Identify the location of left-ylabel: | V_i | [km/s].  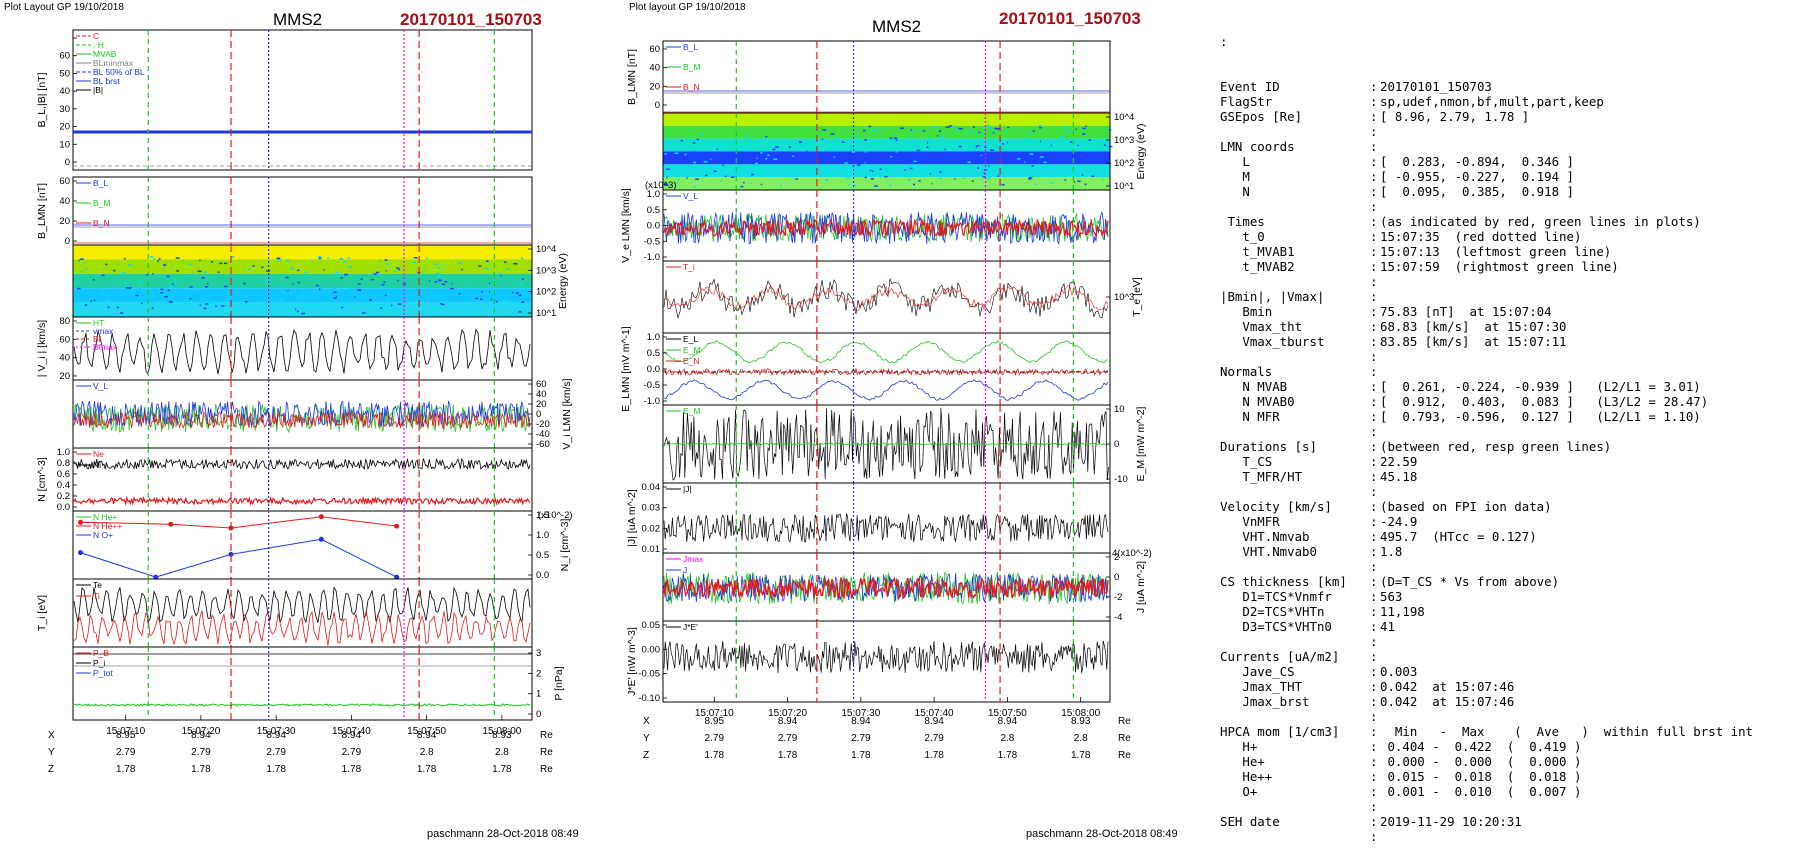
(42, 348).